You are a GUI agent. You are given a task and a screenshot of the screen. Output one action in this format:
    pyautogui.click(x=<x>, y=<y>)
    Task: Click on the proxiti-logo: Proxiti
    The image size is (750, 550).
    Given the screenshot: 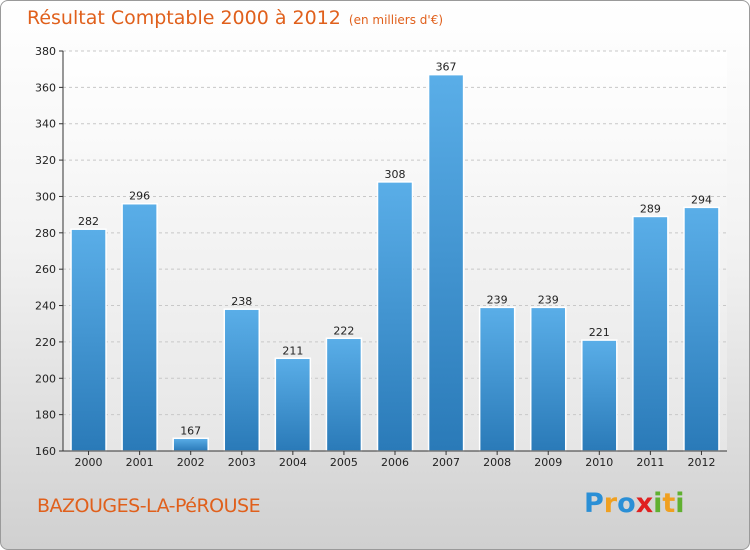 What is the action you would take?
    pyautogui.click(x=634, y=503)
    